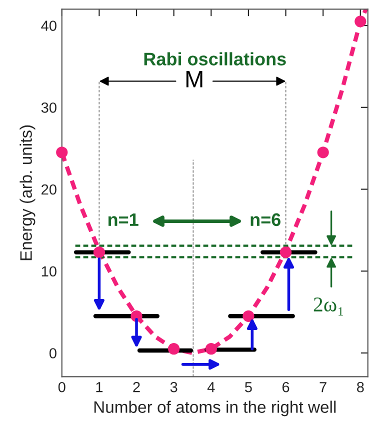 This screenshot has width=382, height=436. What do you see at coordinates (286, 387) in the screenshot?
I see `x-tick-label: 6` at bounding box center [286, 387].